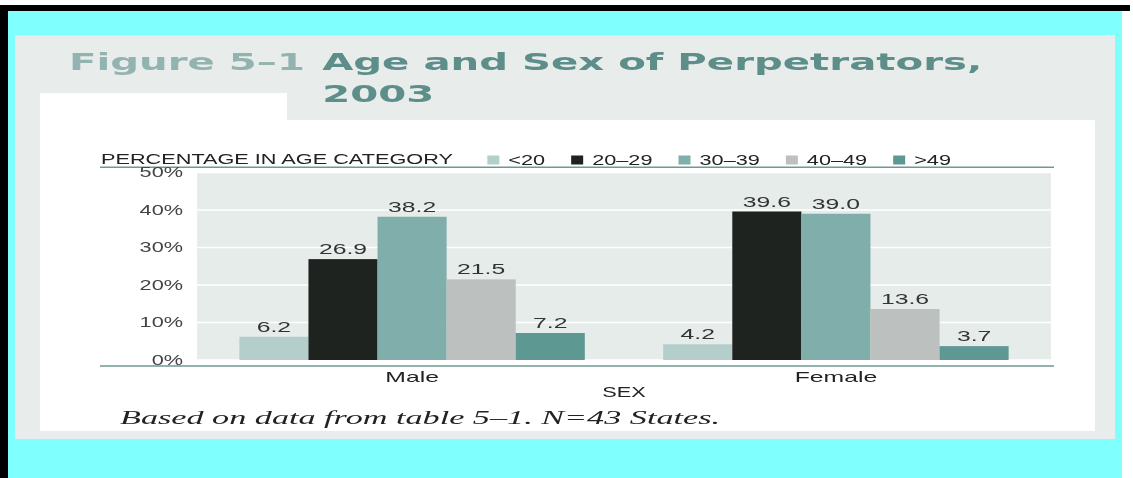  I want to click on x-tick-label: Female, so click(836, 376).